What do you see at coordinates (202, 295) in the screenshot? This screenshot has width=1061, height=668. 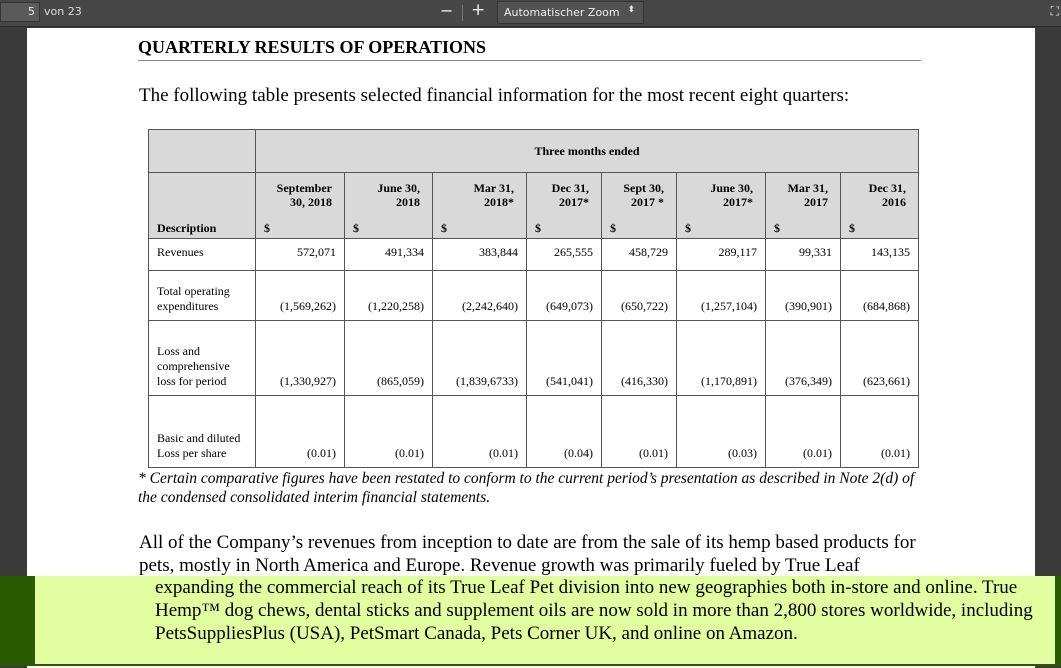 I see `row-label: Total operating expenditures` at bounding box center [202, 295].